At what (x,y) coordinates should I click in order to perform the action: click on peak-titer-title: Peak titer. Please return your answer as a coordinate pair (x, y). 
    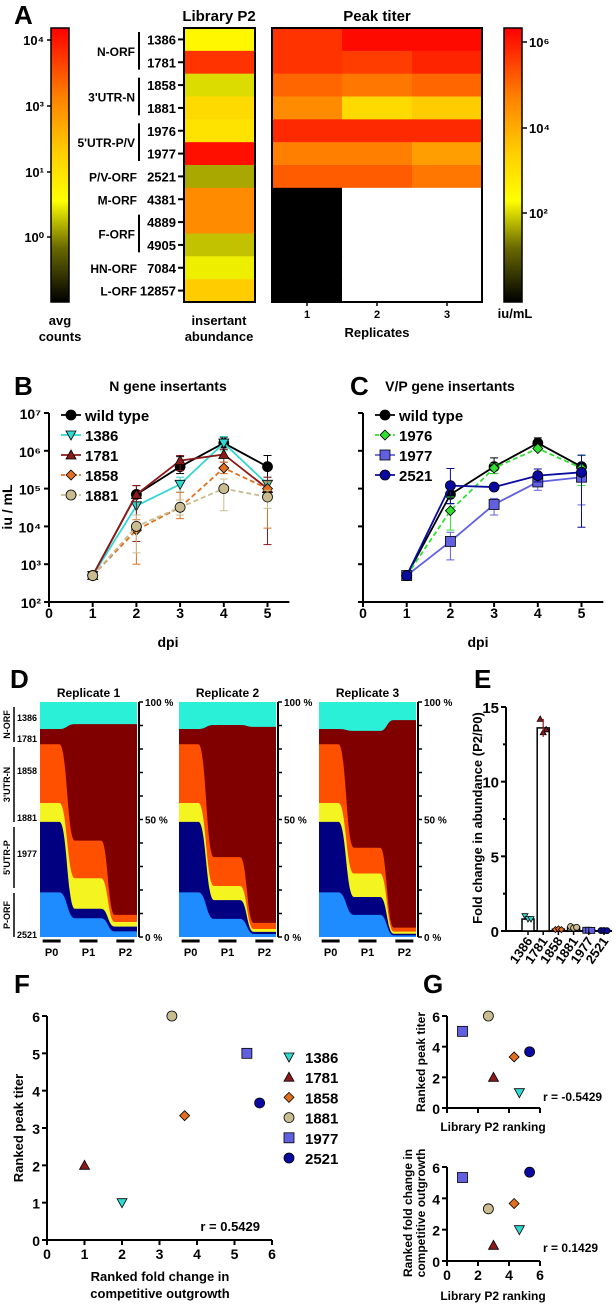
    Looking at the image, I should click on (377, 16).